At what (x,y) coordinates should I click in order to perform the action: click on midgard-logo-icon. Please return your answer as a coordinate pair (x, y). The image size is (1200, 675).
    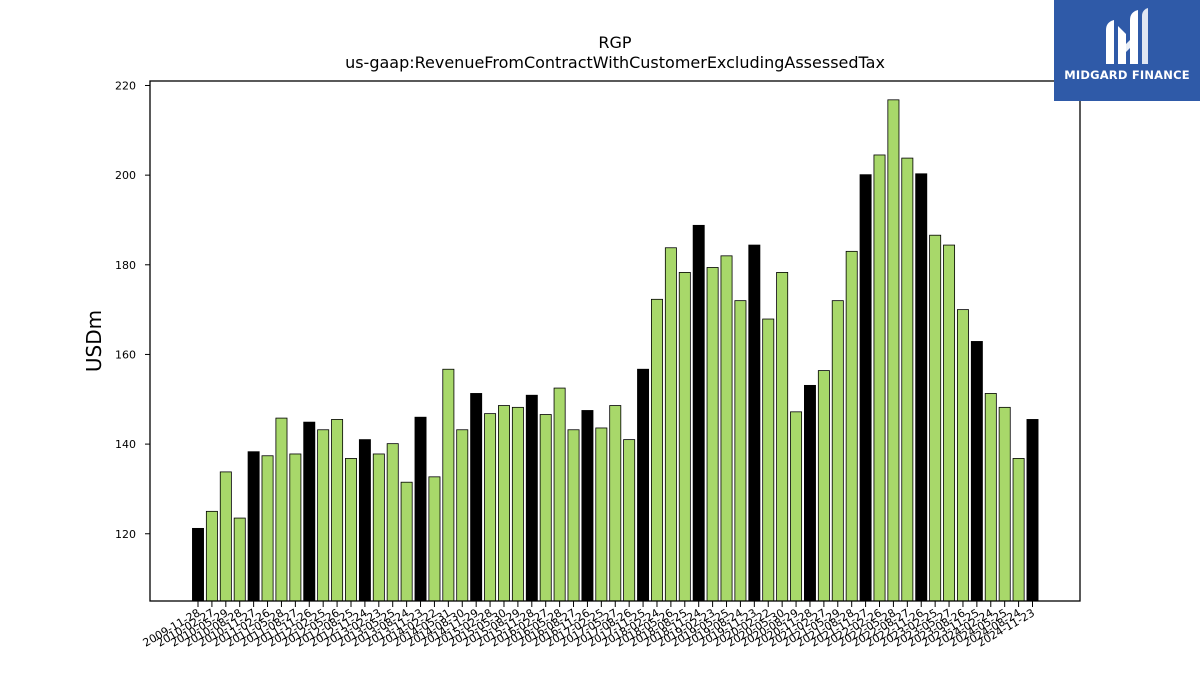
    Looking at the image, I should click on (1127, 36).